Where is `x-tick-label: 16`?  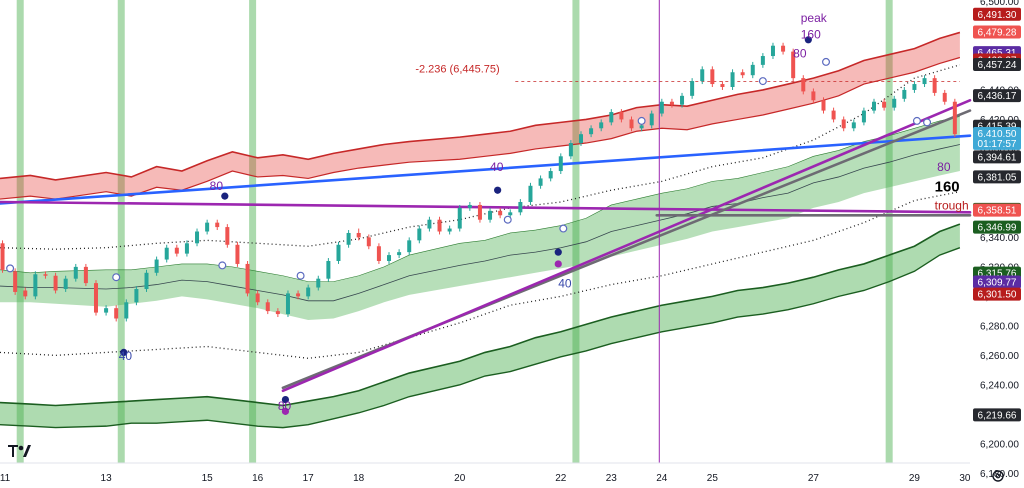
x-tick-label: 16 is located at coordinates (258, 478).